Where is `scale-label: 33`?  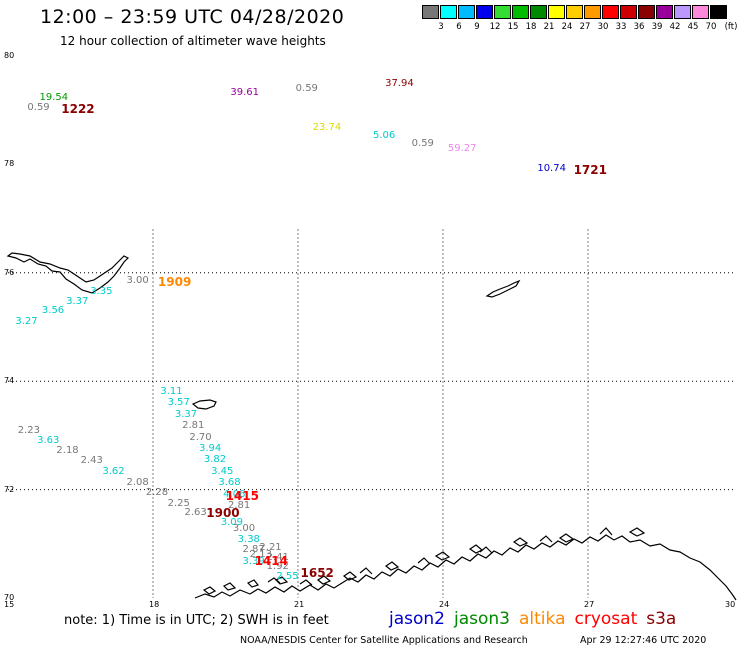 scale-label: 33 is located at coordinates (621, 27).